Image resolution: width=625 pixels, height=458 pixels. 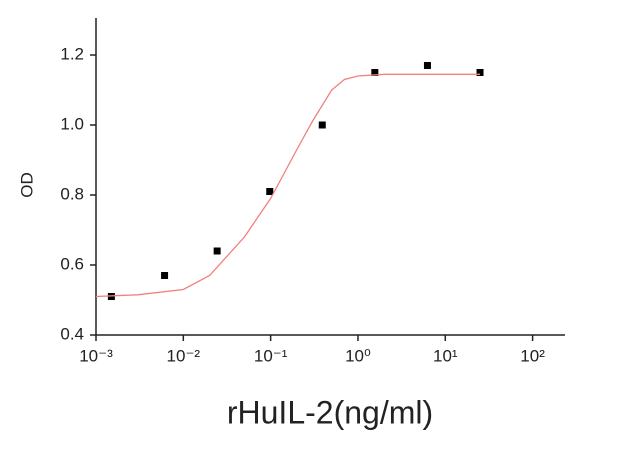 I want to click on y-tick-label: 0.6, so click(x=72, y=263).